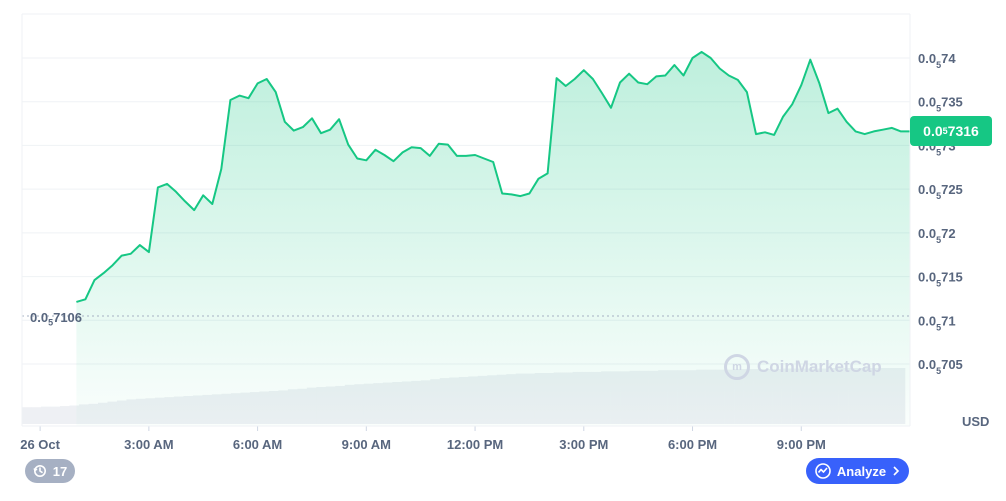  Describe the element at coordinates (40, 444) in the screenshot. I see `x-tick-label: 26 Oct` at that location.